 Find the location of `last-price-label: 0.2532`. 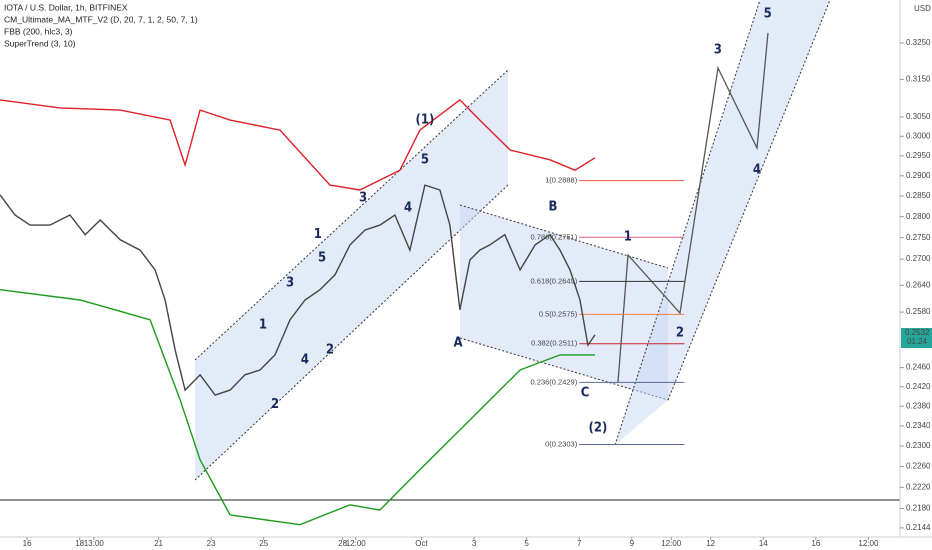

last-price-label: 0.2532 is located at coordinates (917, 332).